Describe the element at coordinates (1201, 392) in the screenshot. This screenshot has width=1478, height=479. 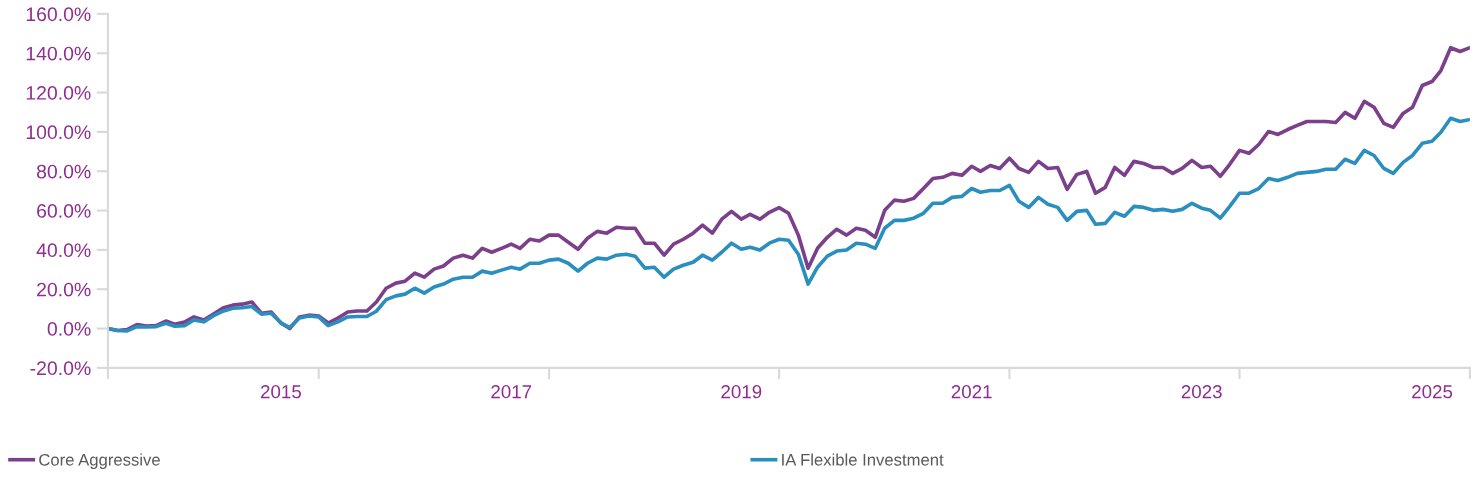
I see `x-tick-label: 2023` at that location.